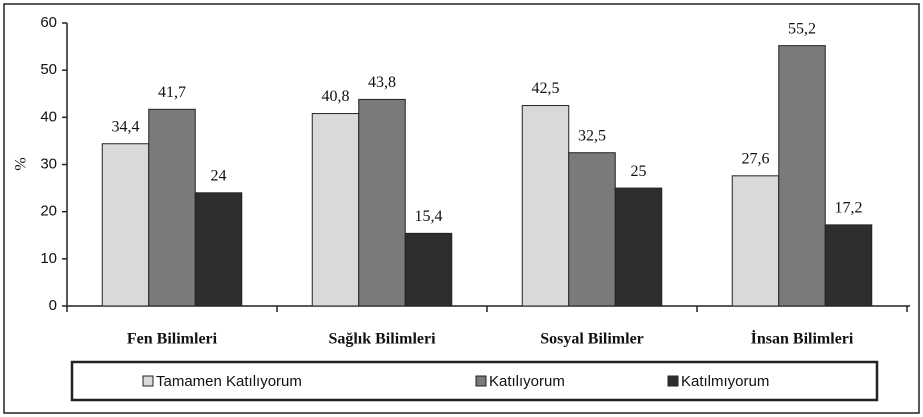 This screenshot has width=923, height=417. What do you see at coordinates (725, 381) in the screenshot?
I see `legend-label: Katılmıyorum` at bounding box center [725, 381].